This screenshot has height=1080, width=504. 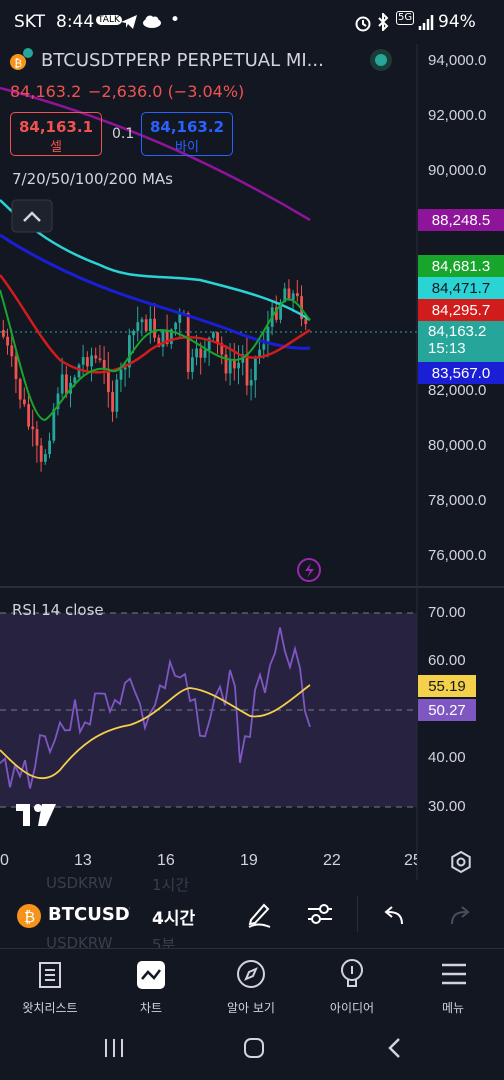 I want to click on pencil-icon, so click(x=259, y=914).